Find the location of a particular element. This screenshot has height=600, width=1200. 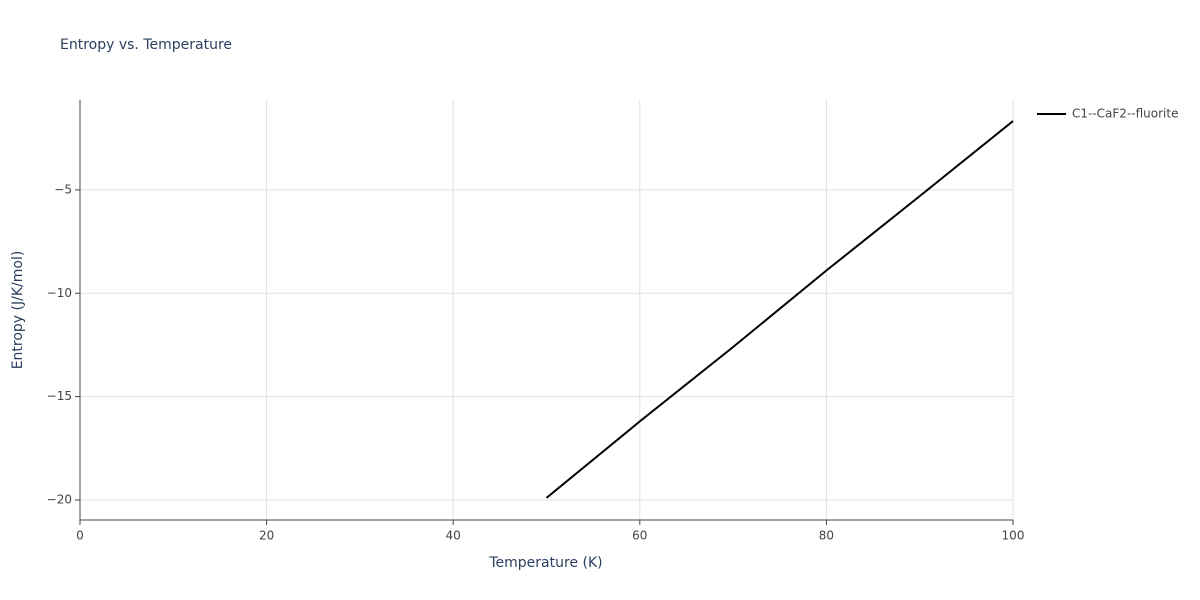

legend-label: C1--CaF2--fluorite is located at coordinates (1125, 114).